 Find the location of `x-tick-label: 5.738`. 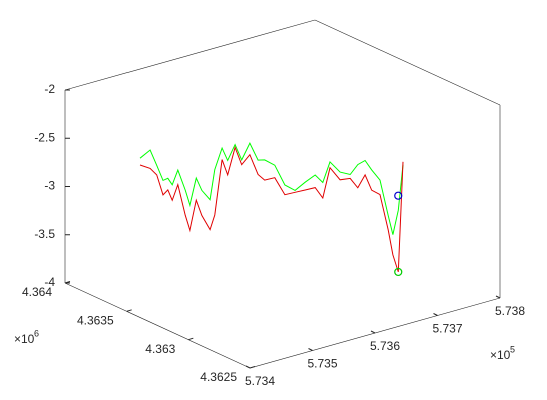

x-tick-label: 5.738 is located at coordinates (510, 311).